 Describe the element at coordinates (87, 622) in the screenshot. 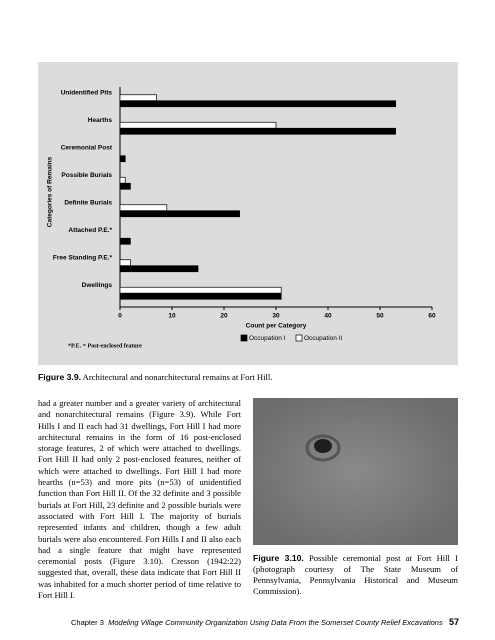

I see `footer-chapter: Chapter 3` at that location.